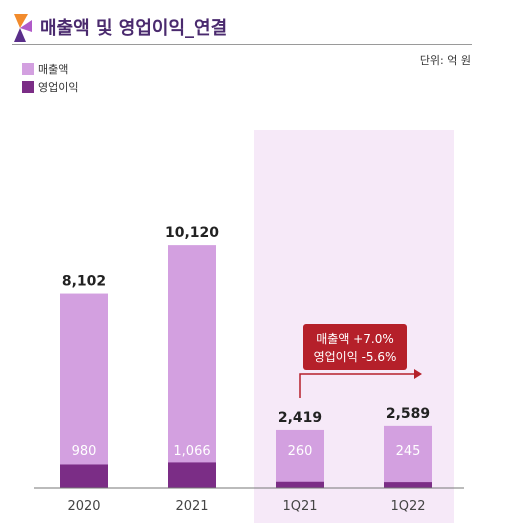  I want to click on bar-operating-income-2020, so click(84, 476).